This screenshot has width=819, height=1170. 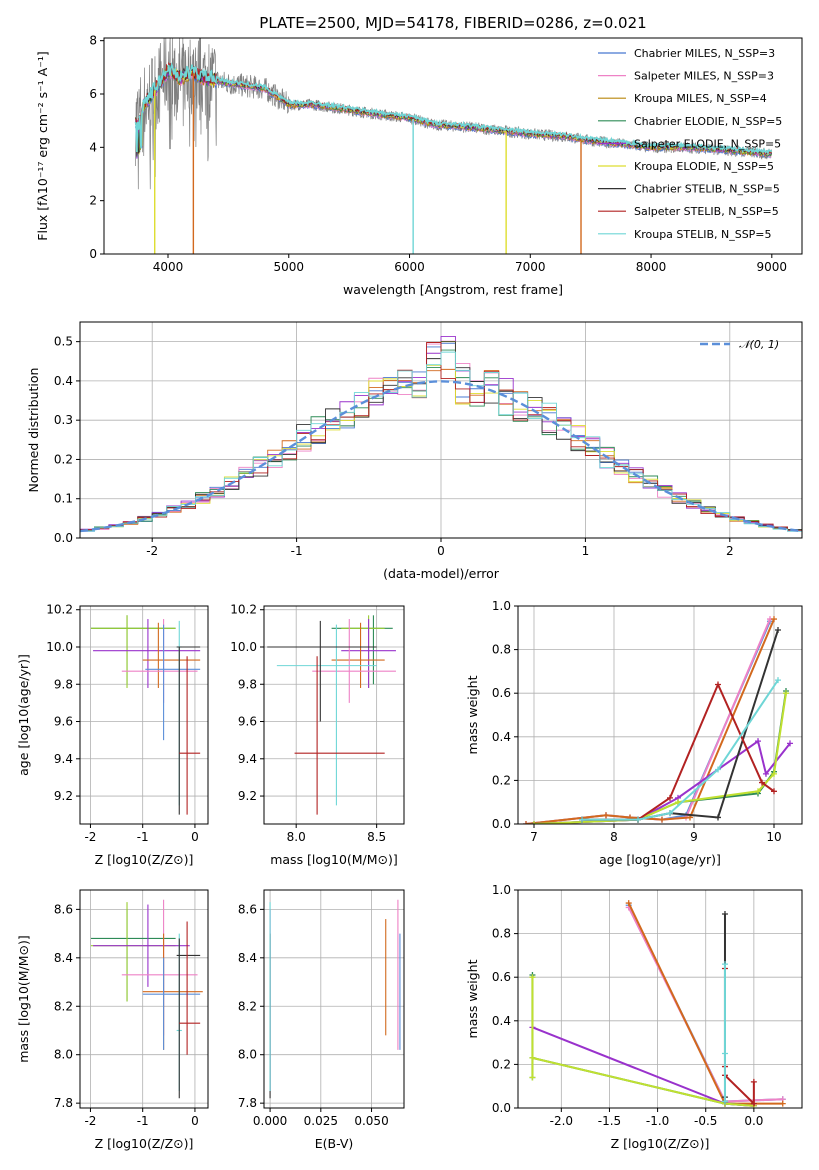 What do you see at coordinates (321, 1121) in the screenshot?
I see `x-tick-label: 0.025` at bounding box center [321, 1121].